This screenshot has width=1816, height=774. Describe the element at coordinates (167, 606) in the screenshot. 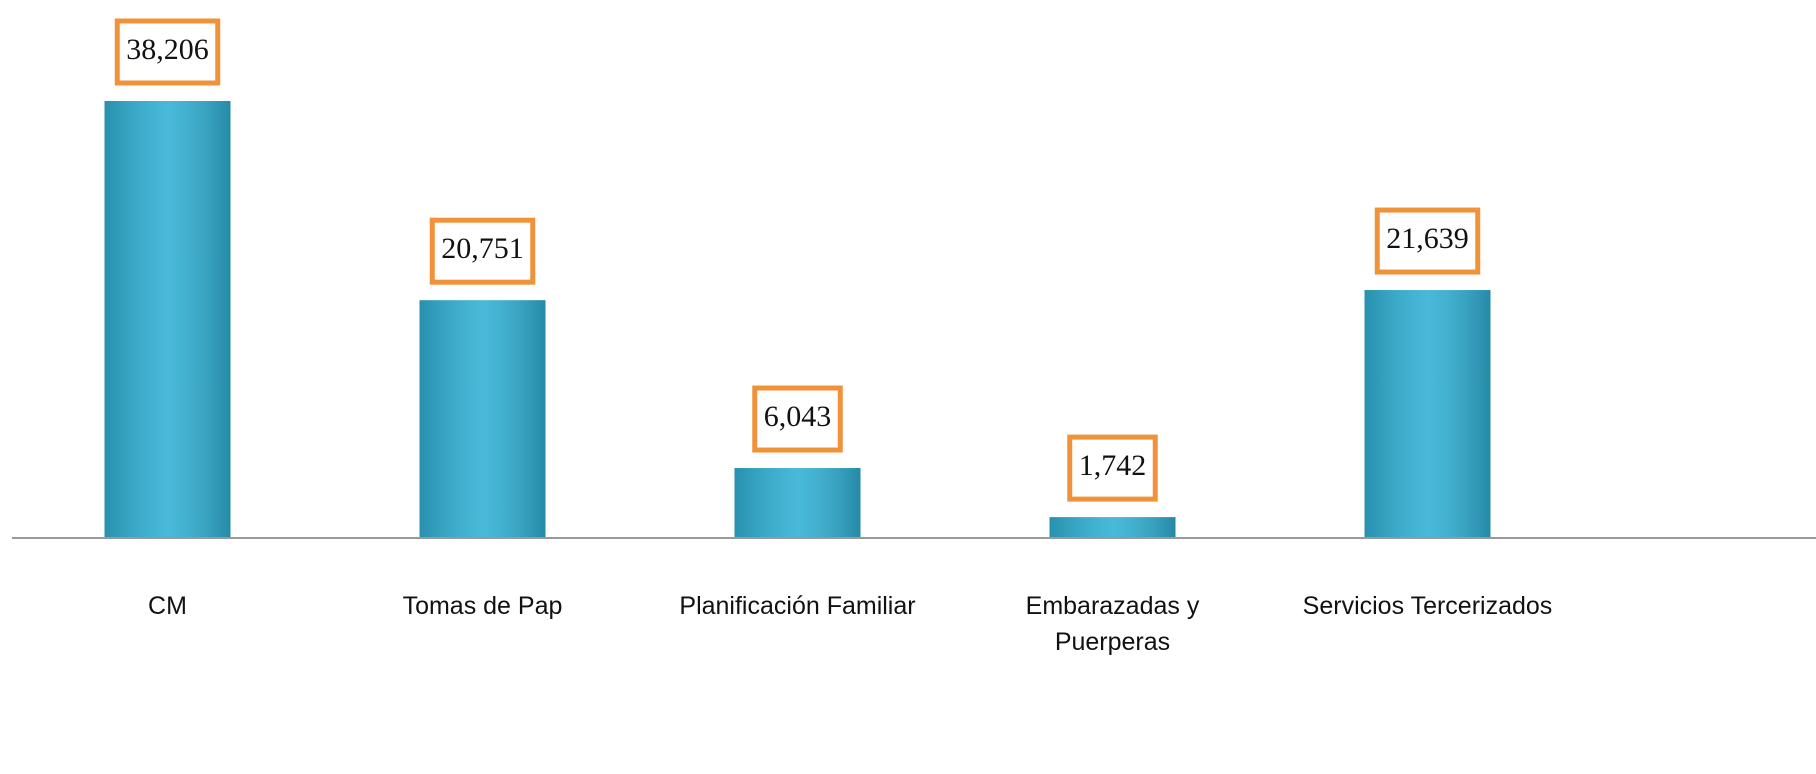

I see `x-tick-label: CM` at that location.